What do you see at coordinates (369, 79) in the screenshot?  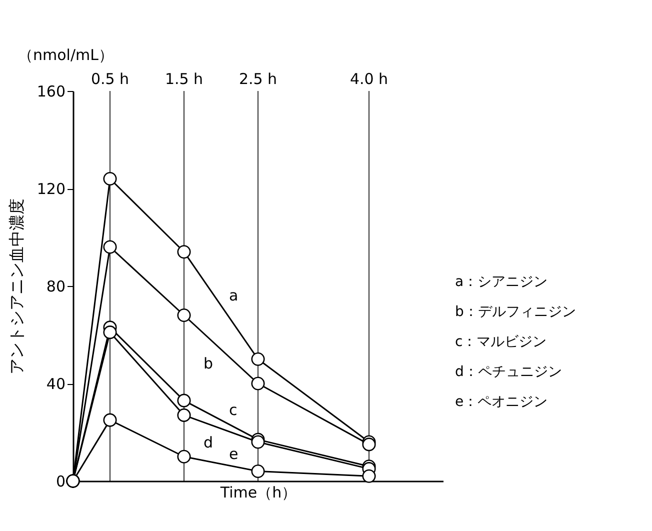 I see `ref-line-label: 4.0 h` at bounding box center [369, 79].